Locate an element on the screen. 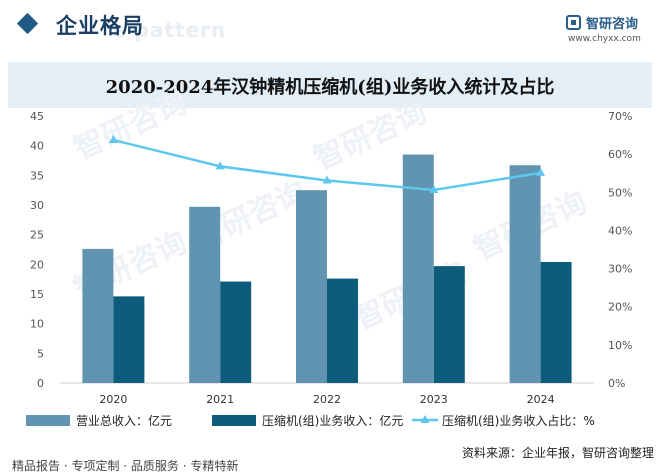 The image size is (660, 476). chart-title-band: 2020-2024年汉钟精机压缩机(组)业务收入统计及占比 is located at coordinates (330, 85).